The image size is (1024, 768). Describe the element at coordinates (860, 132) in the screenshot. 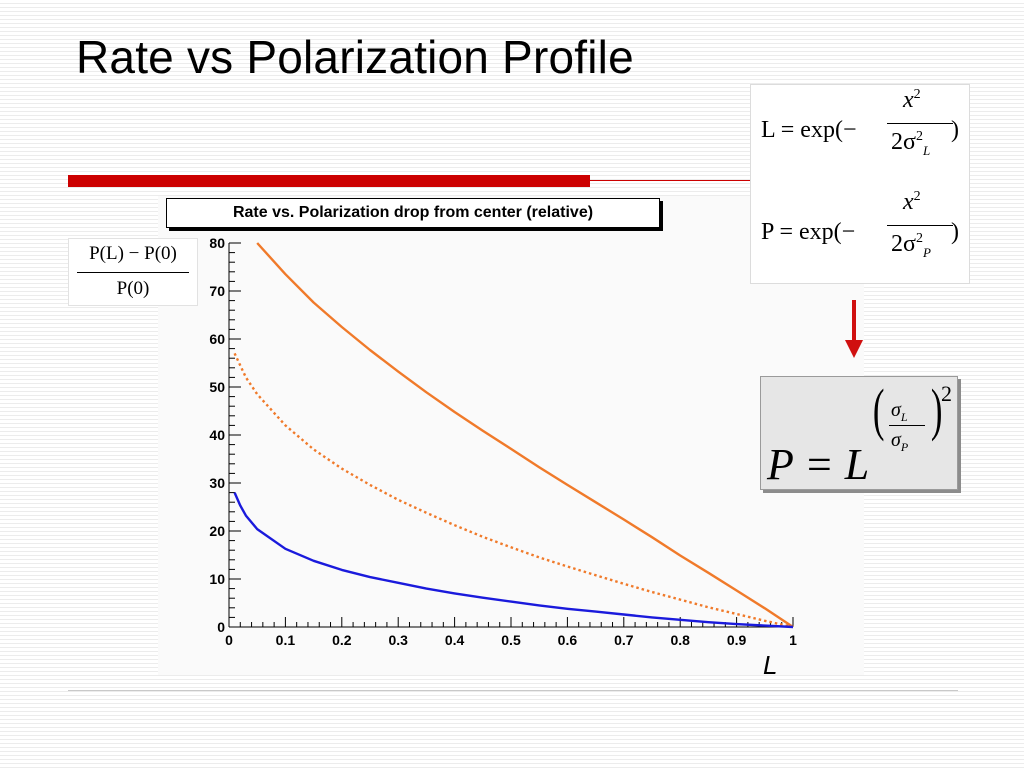

I see `equation-L: L = exp(− x2 2σ2L )` at that location.